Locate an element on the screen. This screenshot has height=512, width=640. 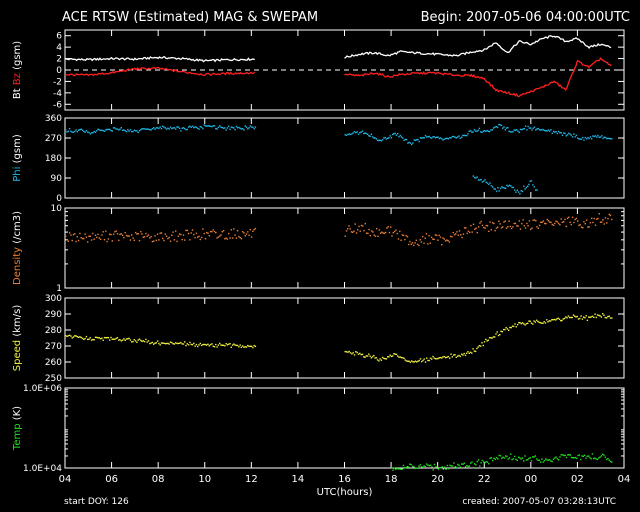
mag-series-bt is located at coordinates (338, 49).